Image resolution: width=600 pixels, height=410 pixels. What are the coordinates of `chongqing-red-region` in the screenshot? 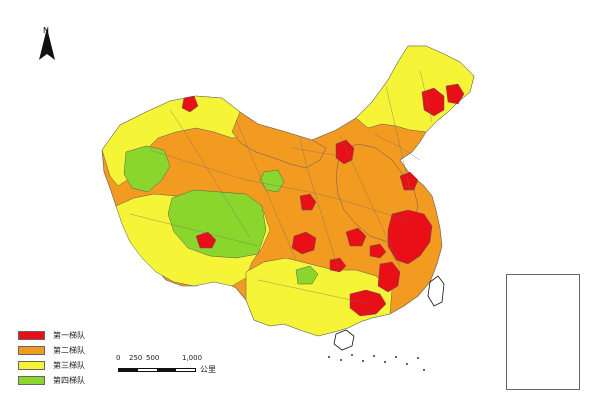 It's located at (338, 265).